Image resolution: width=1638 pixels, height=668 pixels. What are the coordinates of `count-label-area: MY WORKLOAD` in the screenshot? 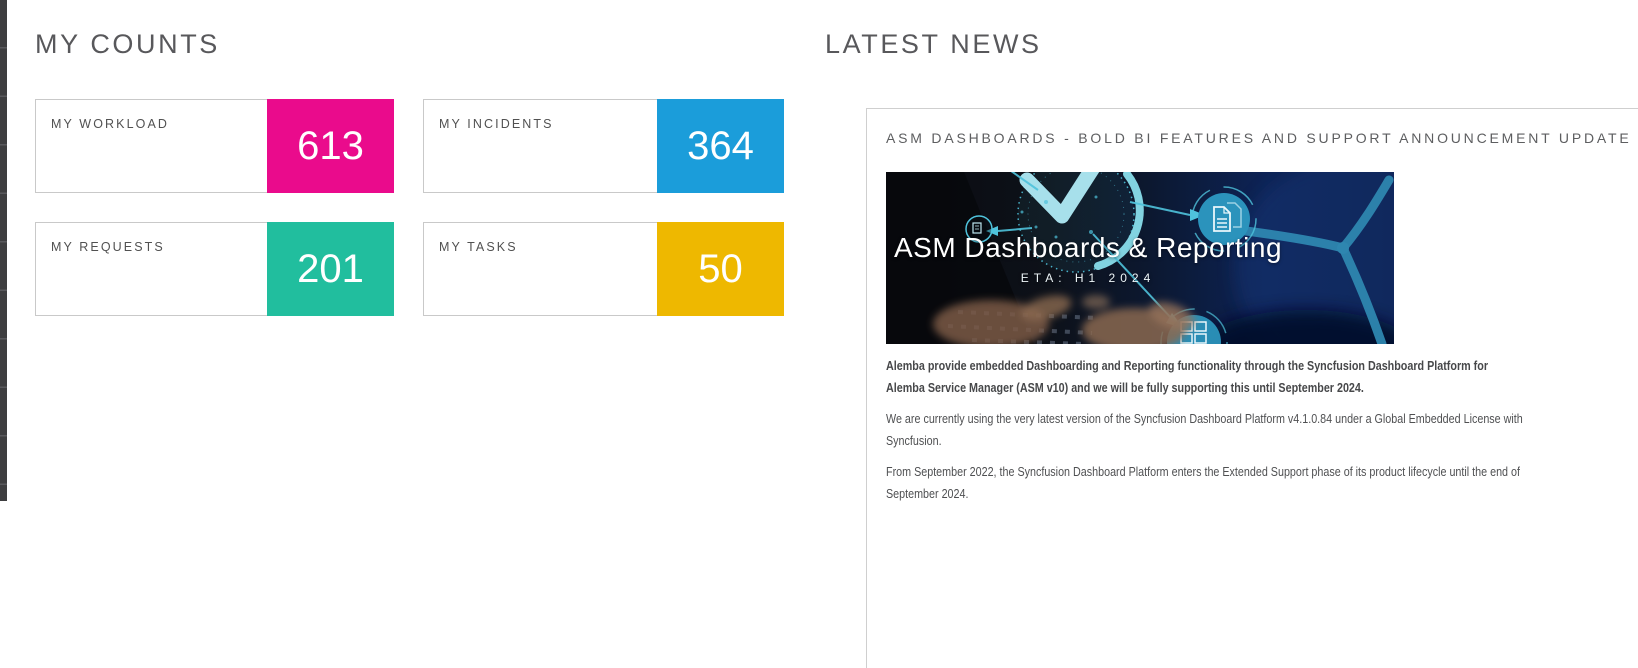 It's located at (151, 146).